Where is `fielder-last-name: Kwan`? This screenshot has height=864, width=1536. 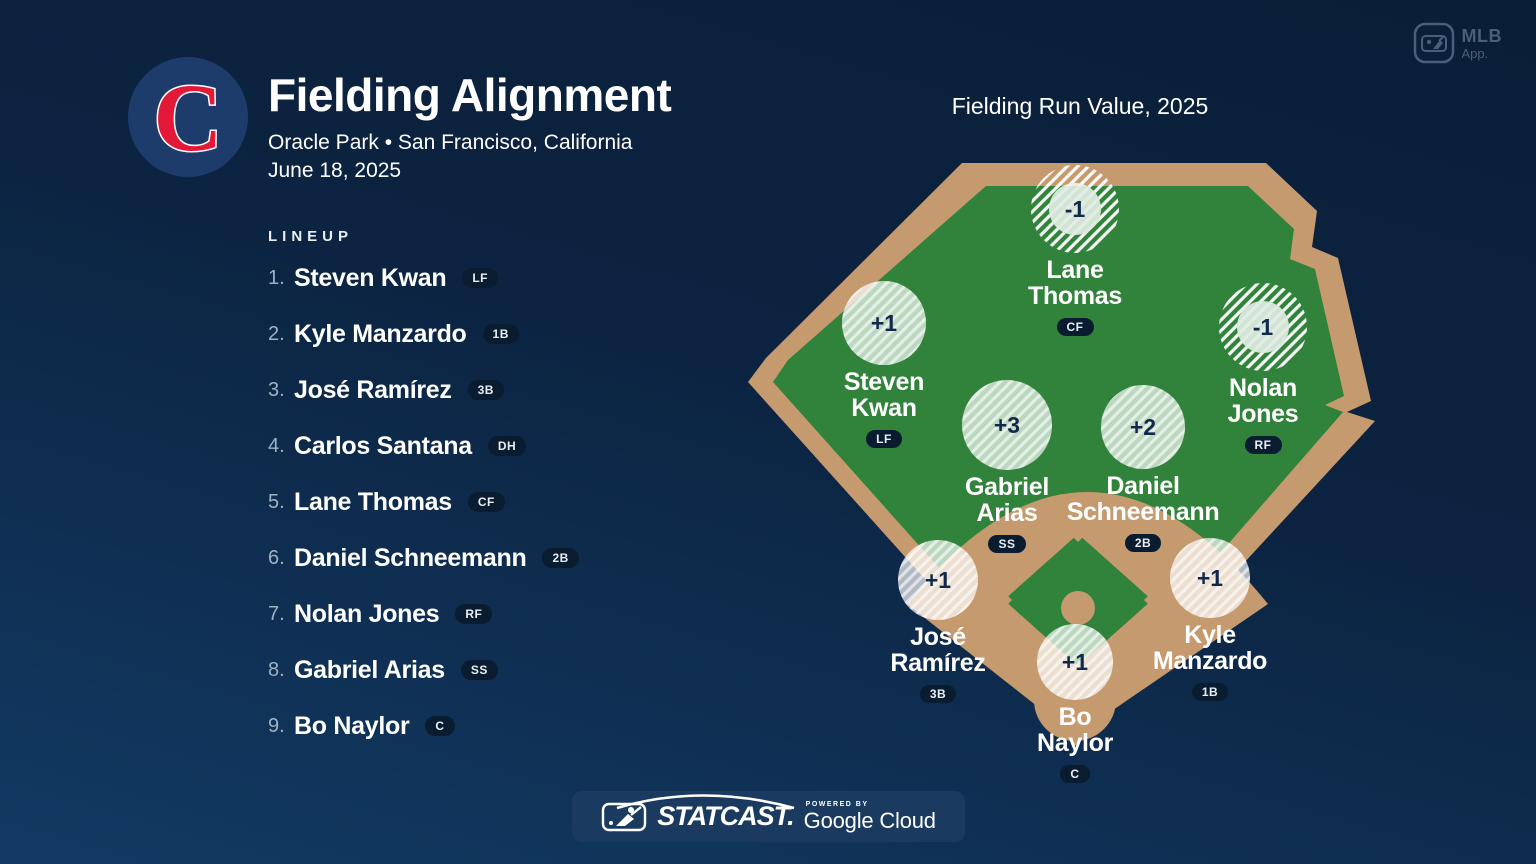 fielder-last-name: Kwan is located at coordinates (884, 408).